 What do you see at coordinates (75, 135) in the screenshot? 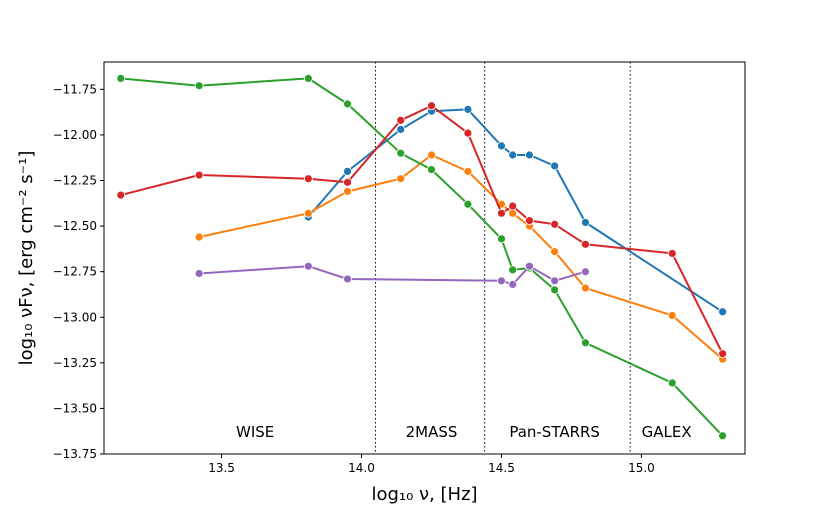
I see `y-tick-label: −12.00` at bounding box center [75, 135].